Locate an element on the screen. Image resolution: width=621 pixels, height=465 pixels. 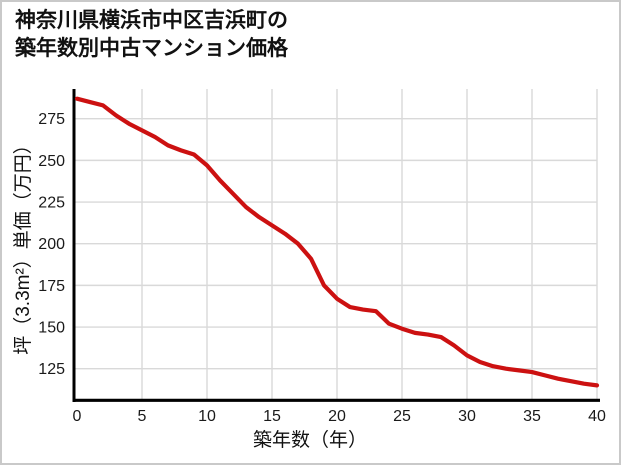
chart-title-line2: 築年数別中古マンション価格 is located at coordinates (151, 48).